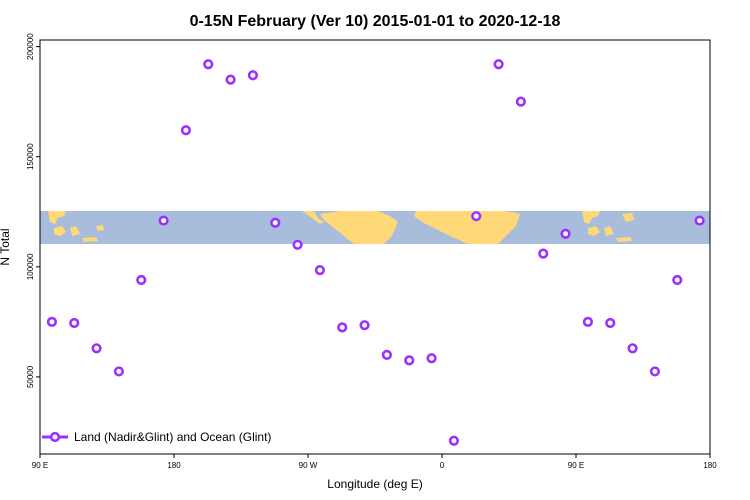 This screenshot has width=750, height=500. What do you see at coordinates (6, 246) in the screenshot?
I see `y-axis-title: N Total` at bounding box center [6, 246].